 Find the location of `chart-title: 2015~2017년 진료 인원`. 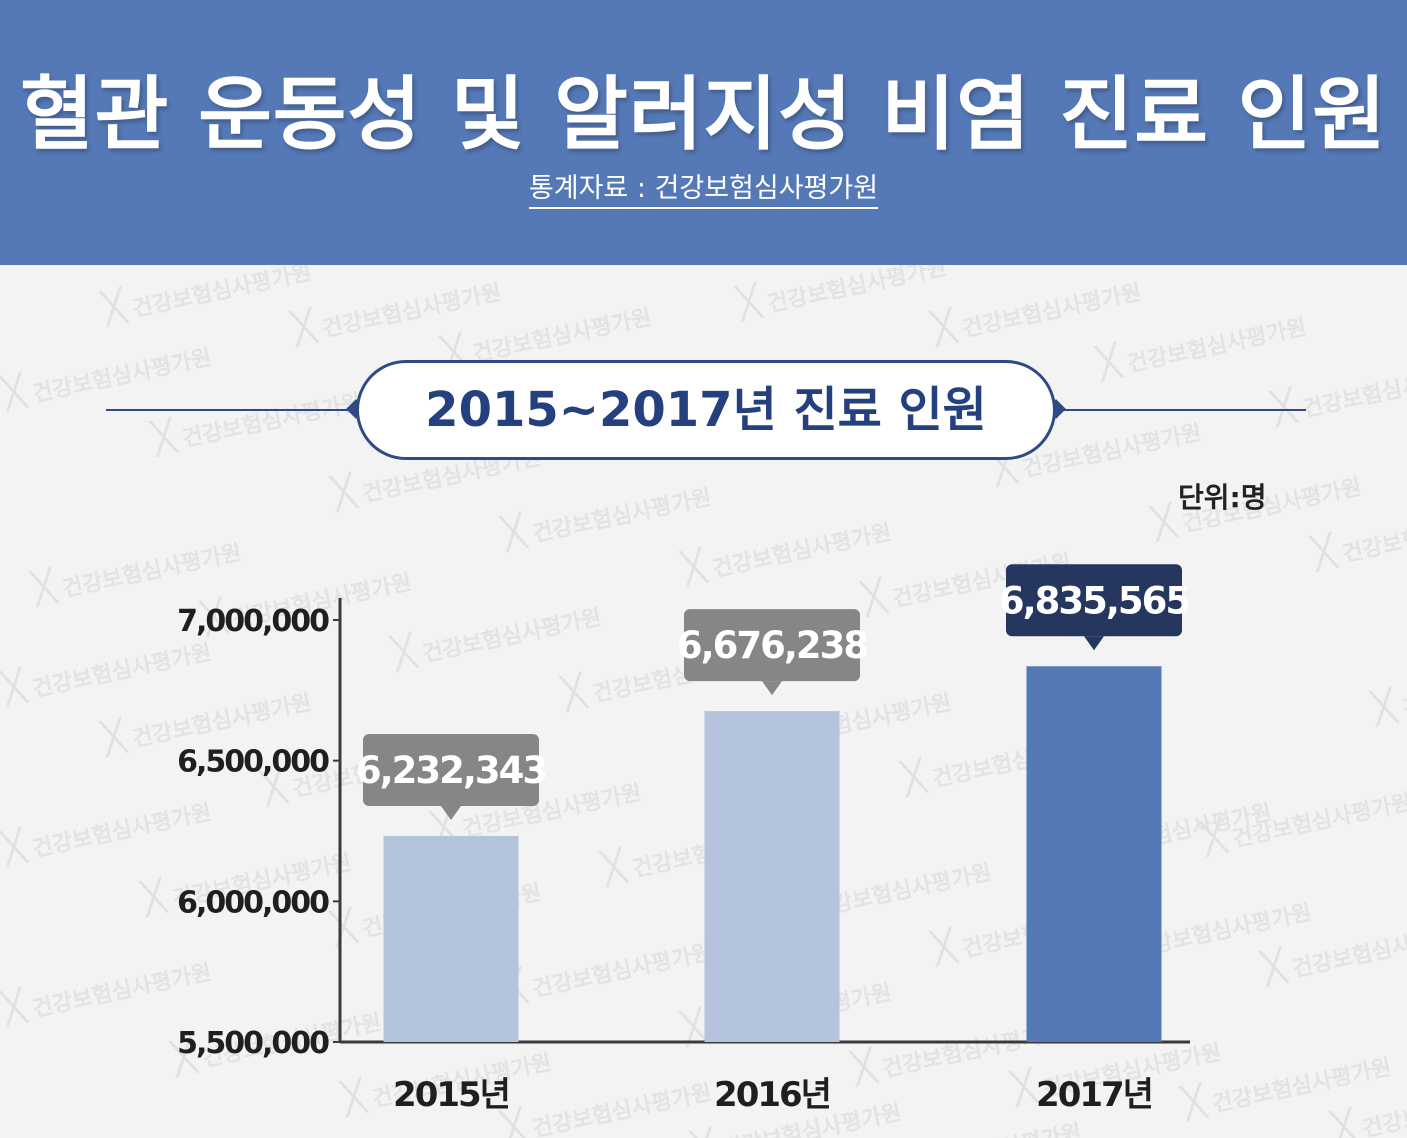

chart-title: 2015~2017년 진료 인원 is located at coordinates (706, 410).